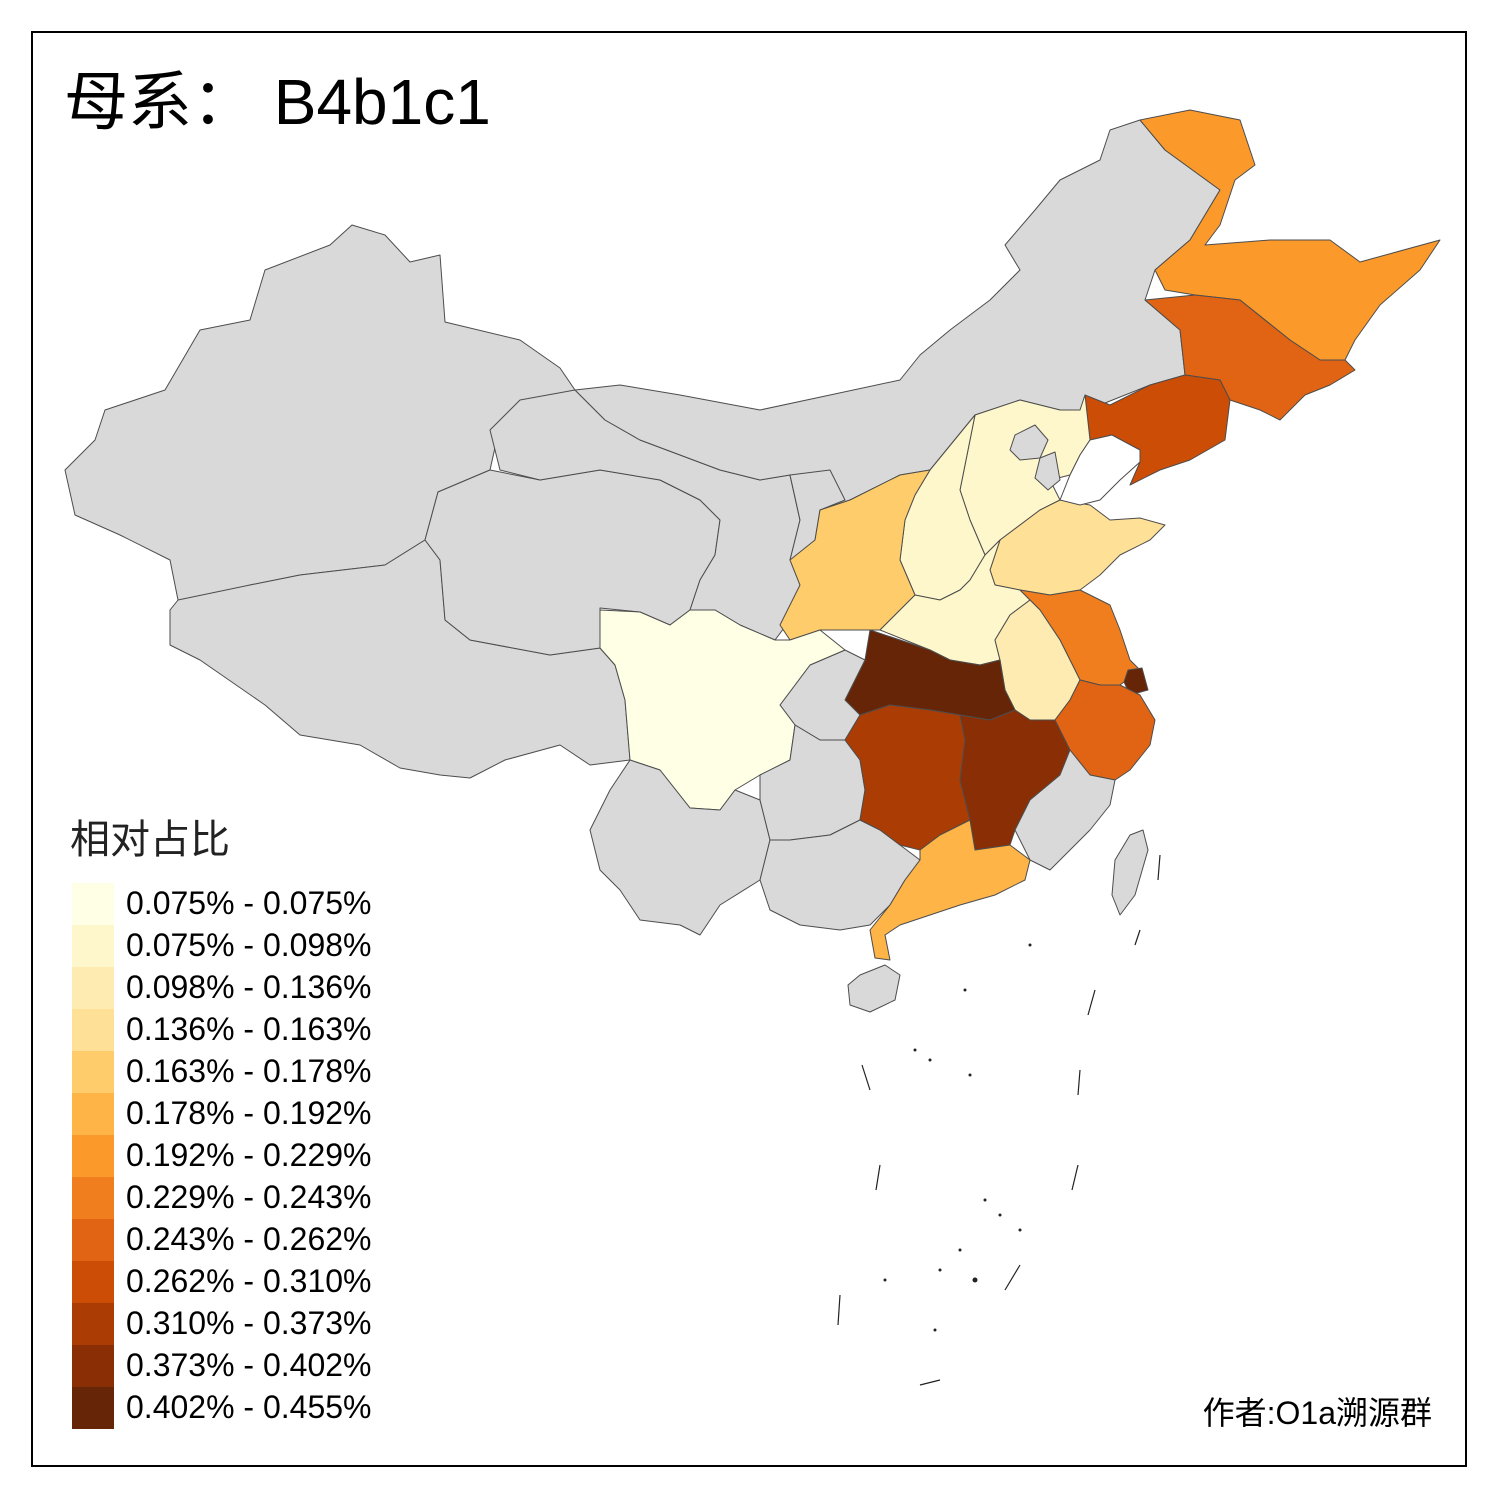 The image size is (1500, 1500). I want to click on region-tianjin, so click(1047, 471).